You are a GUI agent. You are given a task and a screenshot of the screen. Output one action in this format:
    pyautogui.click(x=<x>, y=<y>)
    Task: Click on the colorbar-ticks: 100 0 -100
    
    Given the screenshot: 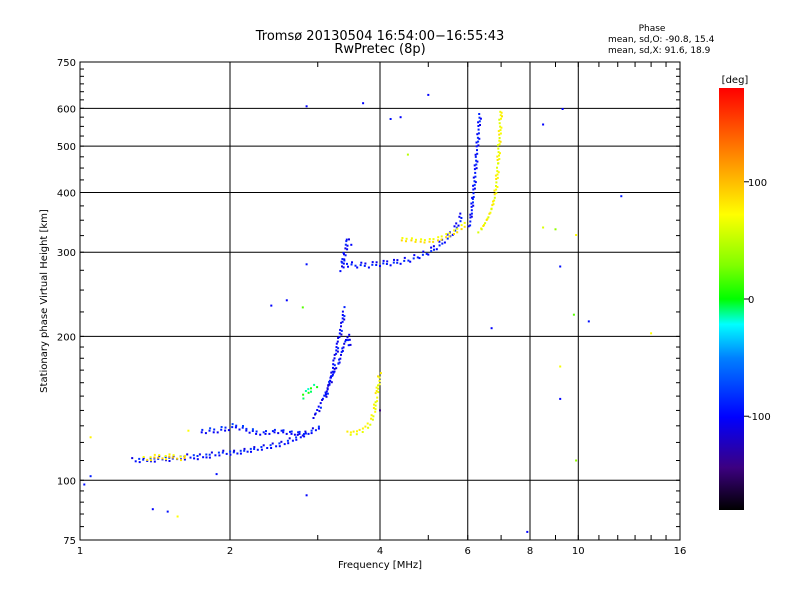 What is the action you would take?
    pyautogui.click(x=757, y=300)
    